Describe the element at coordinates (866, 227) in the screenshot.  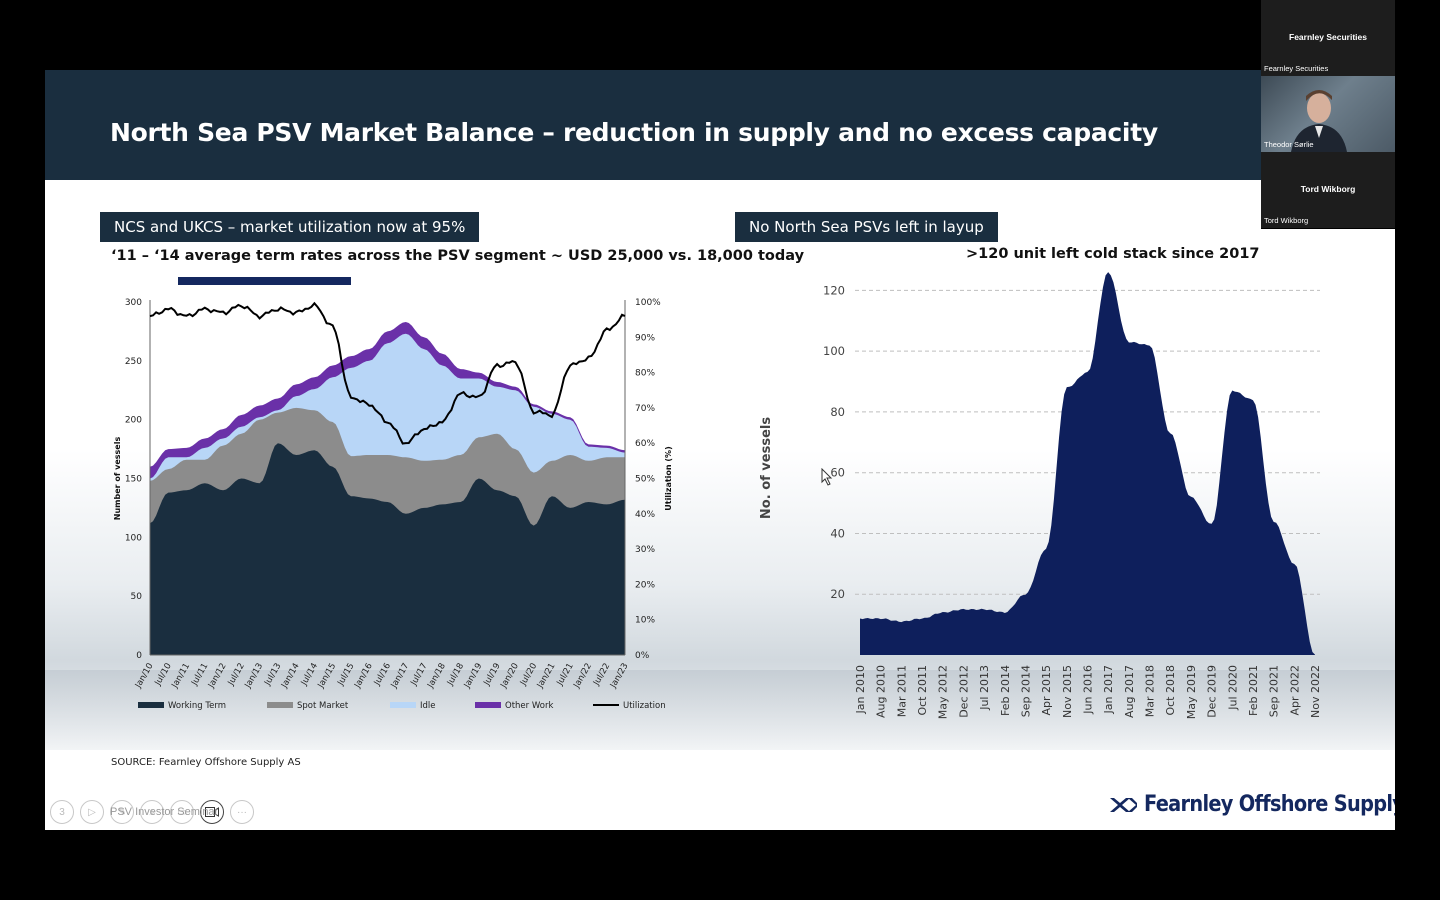
I see `right-section-label: No North Sea PSVs left in layup` at that location.